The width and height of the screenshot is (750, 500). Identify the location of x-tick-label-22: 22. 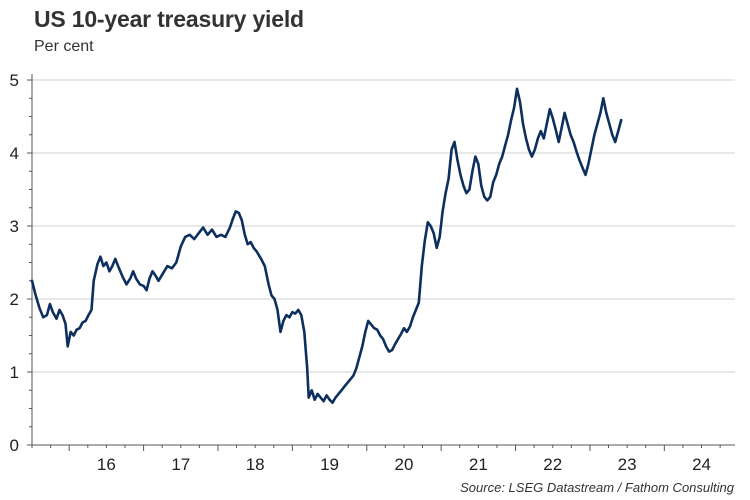
(552, 464).